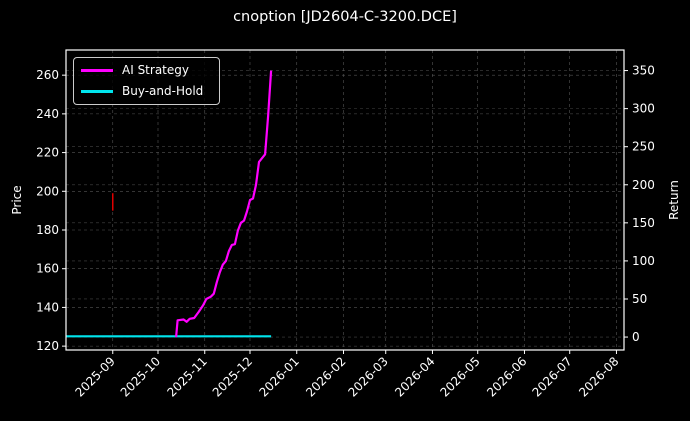  What do you see at coordinates (47, 153) in the screenshot?
I see `y-left-tick-label: 220` at bounding box center [47, 153].